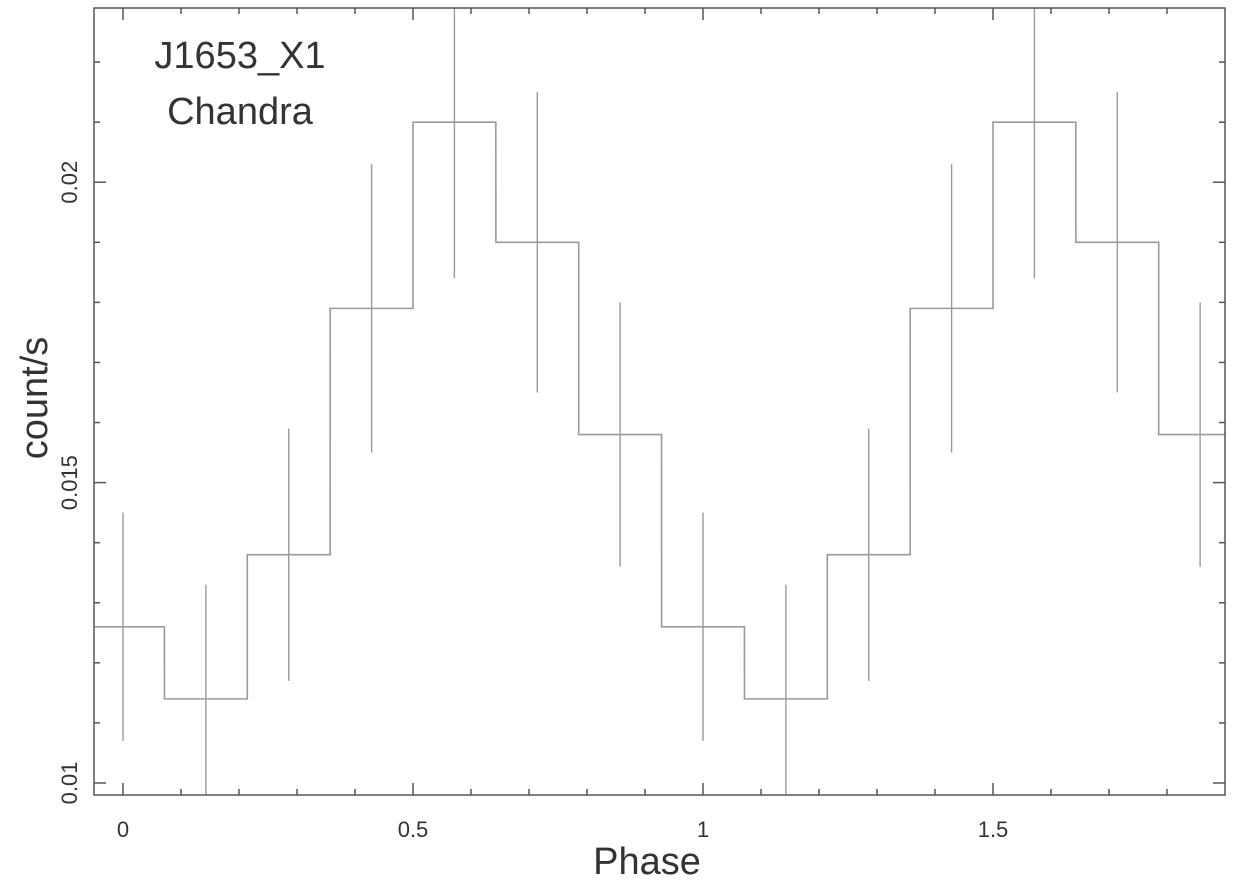  I want to click on x-tick-label: 1, so click(703, 829).